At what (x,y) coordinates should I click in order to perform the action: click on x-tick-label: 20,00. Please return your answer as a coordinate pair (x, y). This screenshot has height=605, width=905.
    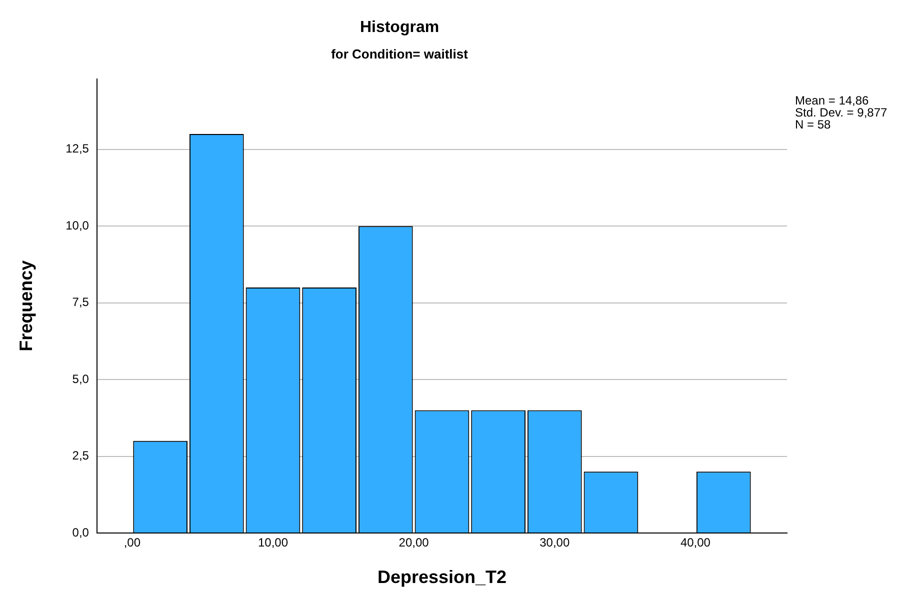
    Looking at the image, I should click on (414, 543).